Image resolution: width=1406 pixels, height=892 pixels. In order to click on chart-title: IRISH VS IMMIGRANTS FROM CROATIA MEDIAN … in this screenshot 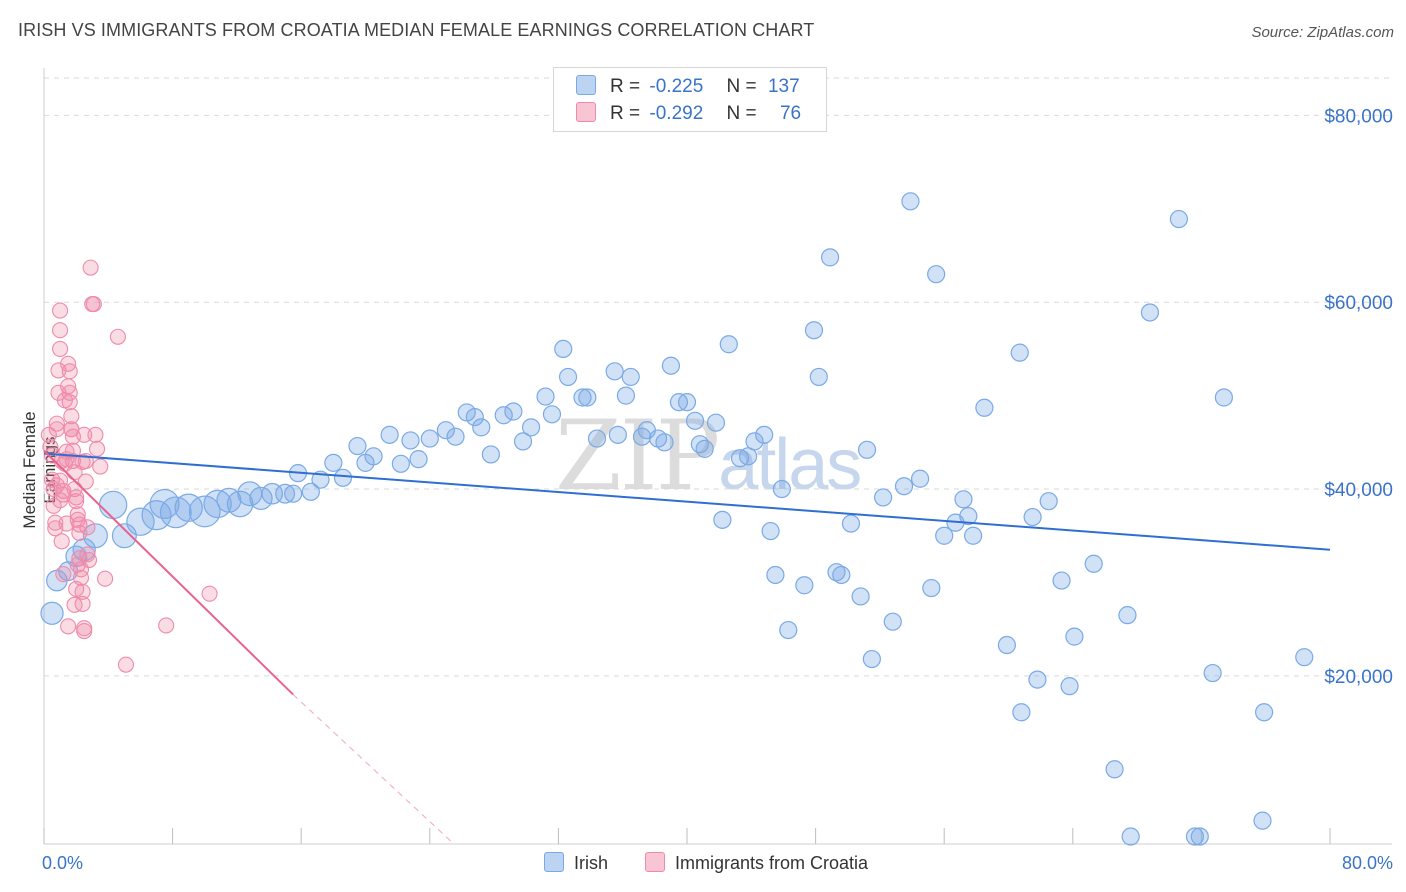, I will do `click(416, 30)`.